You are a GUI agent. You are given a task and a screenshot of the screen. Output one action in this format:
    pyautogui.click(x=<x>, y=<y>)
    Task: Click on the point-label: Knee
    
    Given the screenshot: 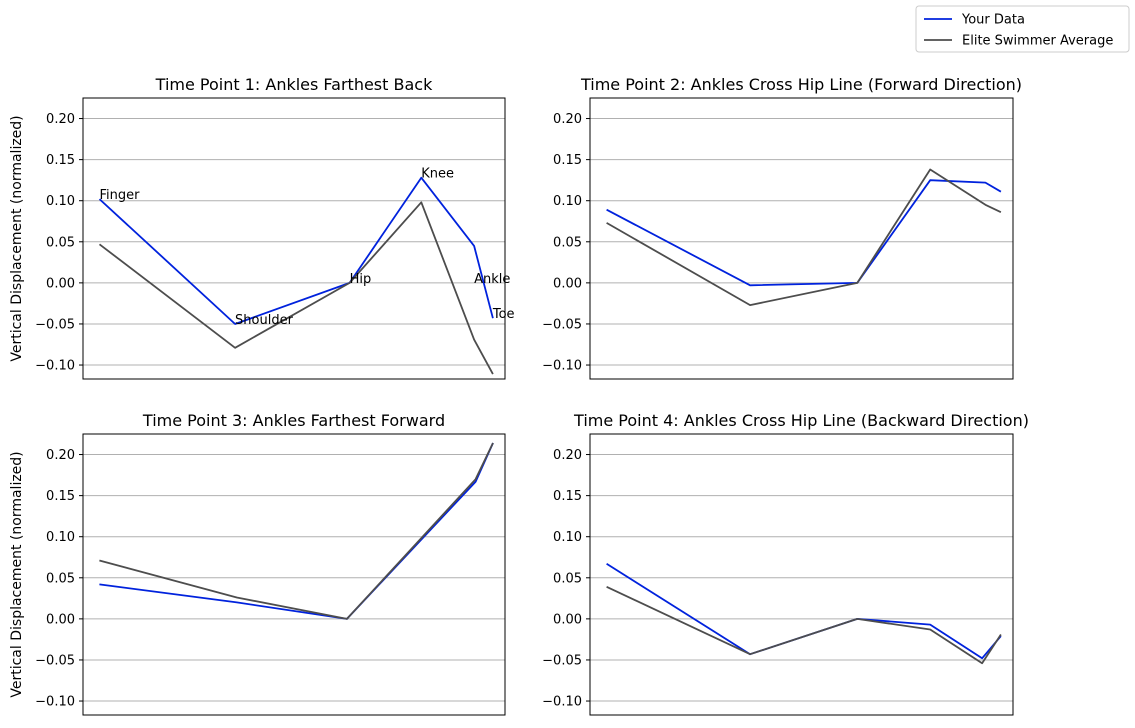 What is the action you would take?
    pyautogui.click(x=437, y=174)
    